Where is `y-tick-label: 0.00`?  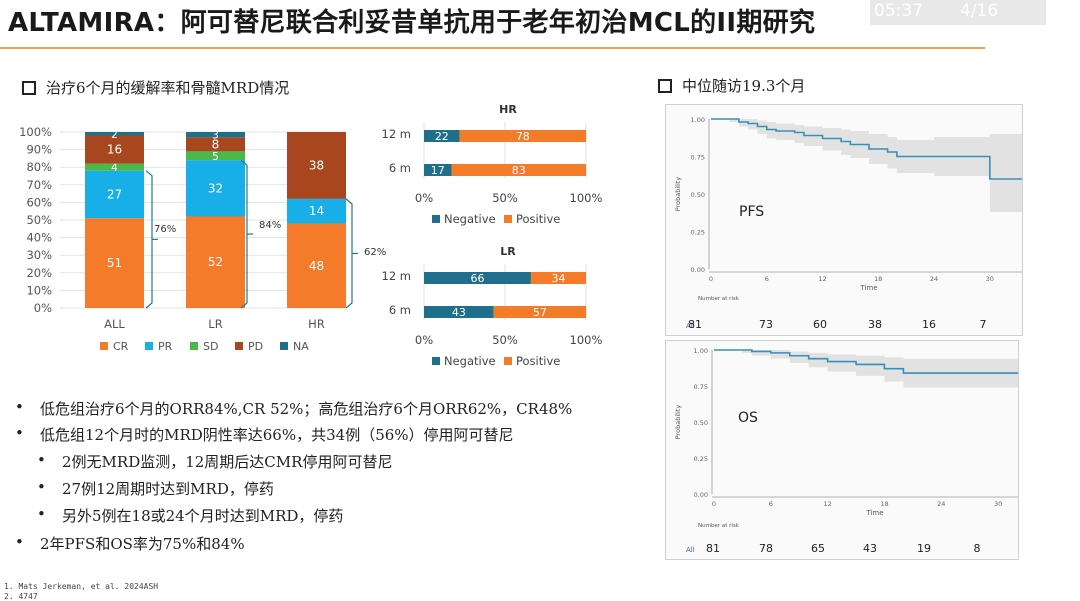
y-tick-label: 0.00 is located at coordinates (698, 270).